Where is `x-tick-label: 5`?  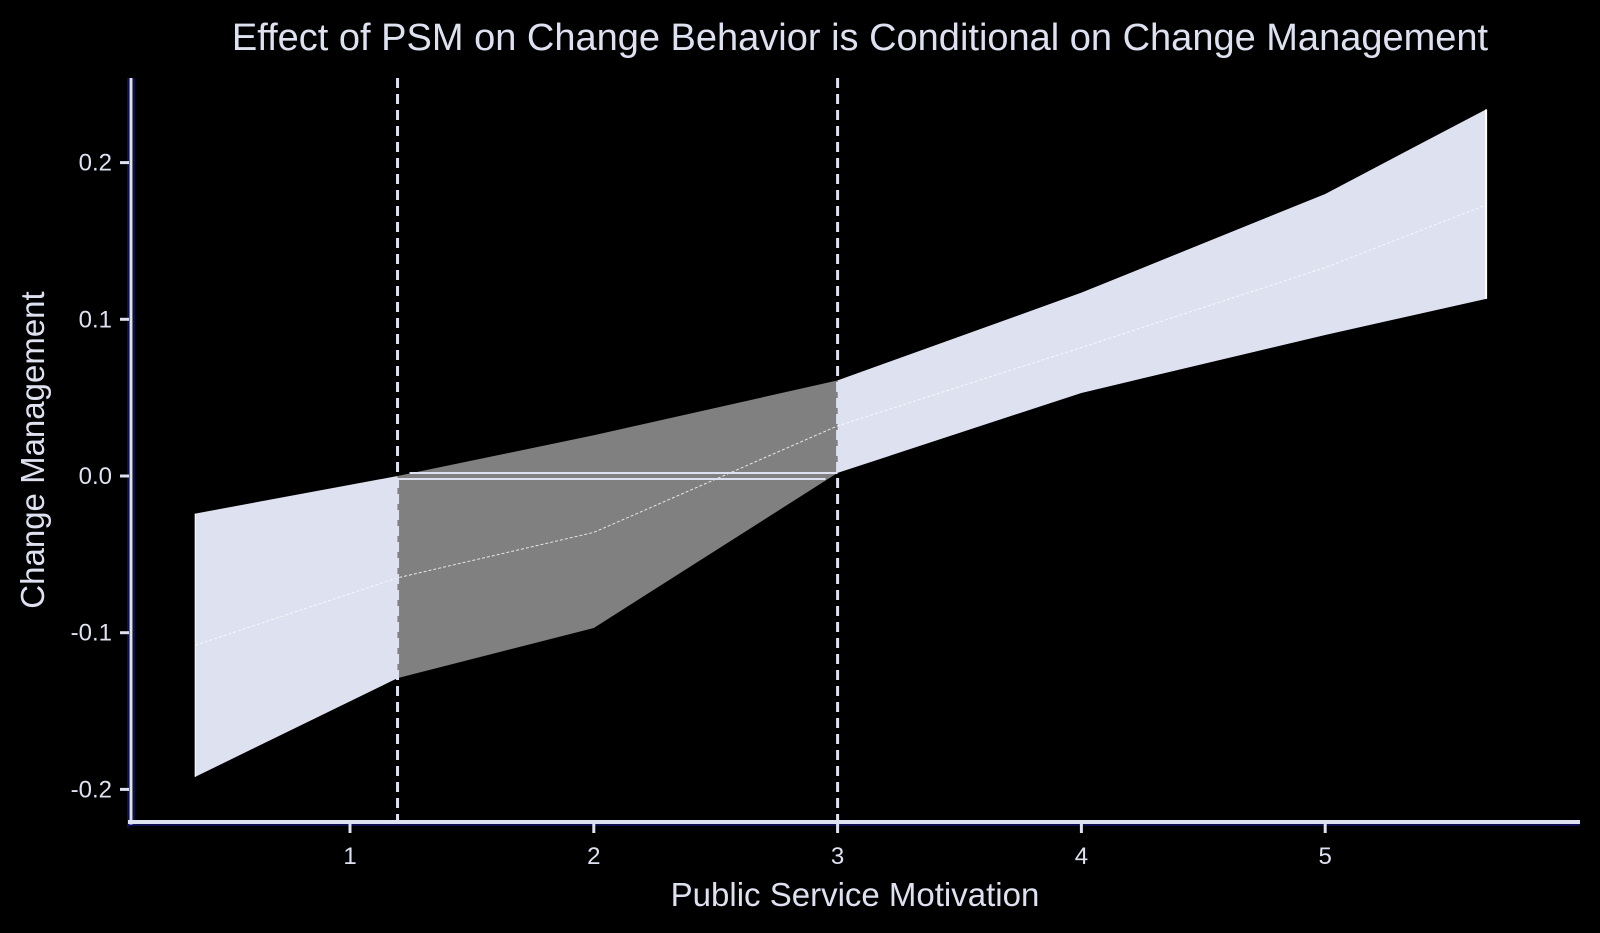
x-tick-label: 5 is located at coordinates (1325, 856).